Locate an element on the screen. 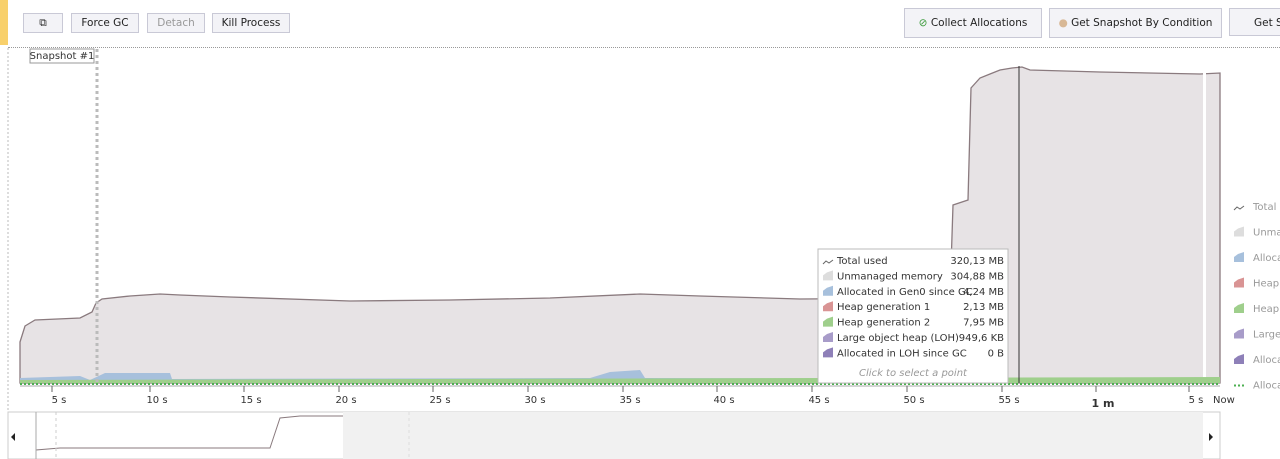  tooltip-footer: Click to select a point is located at coordinates (913, 373).